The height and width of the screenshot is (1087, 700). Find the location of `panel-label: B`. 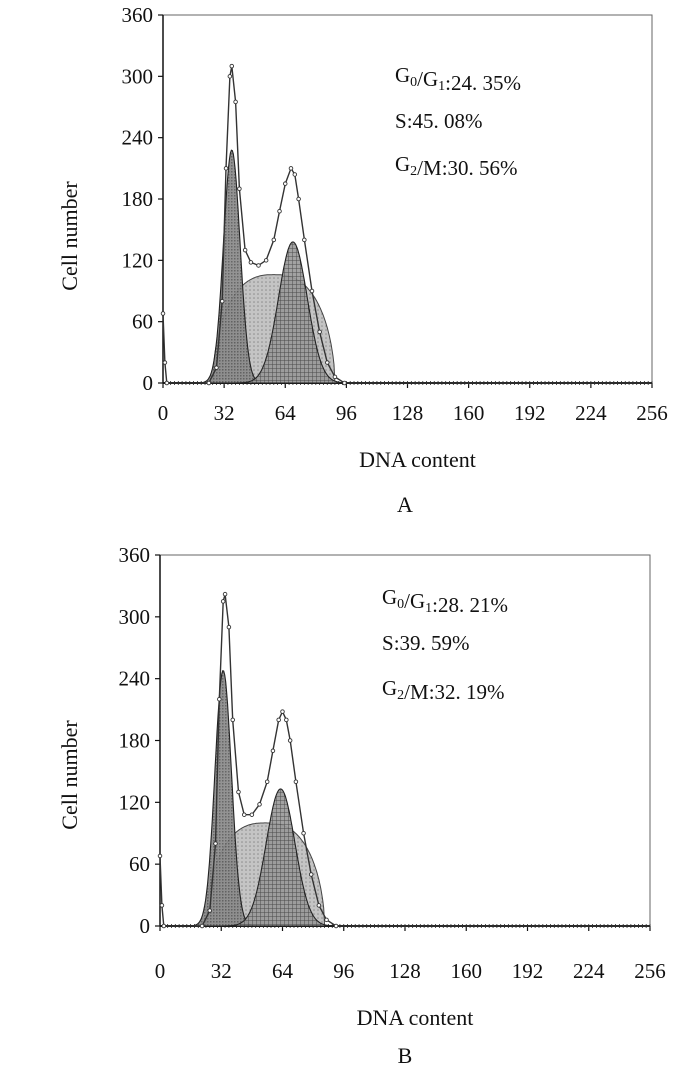

panel-label: B is located at coordinates (405, 1055).